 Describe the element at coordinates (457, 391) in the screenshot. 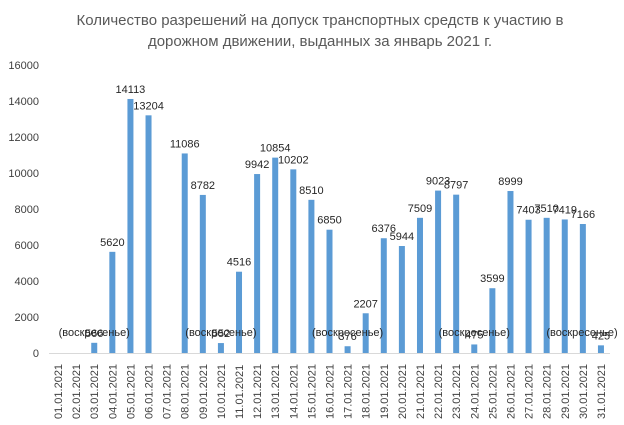

I see `x-tick-label: 23.01.2021` at that location.